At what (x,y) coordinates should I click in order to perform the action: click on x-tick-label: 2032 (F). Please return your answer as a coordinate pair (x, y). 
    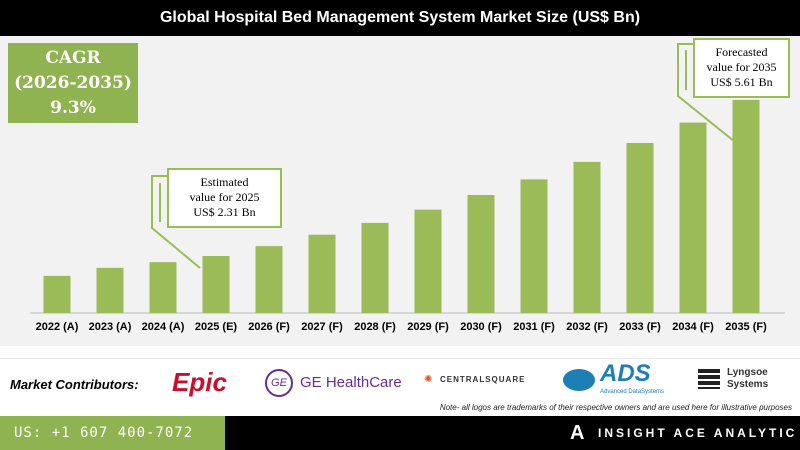
    Looking at the image, I should click on (587, 327).